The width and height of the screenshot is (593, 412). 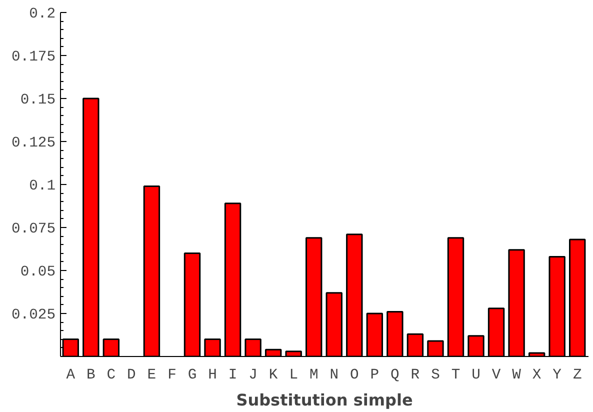 I want to click on x-tick-label: B, so click(x=91, y=376).